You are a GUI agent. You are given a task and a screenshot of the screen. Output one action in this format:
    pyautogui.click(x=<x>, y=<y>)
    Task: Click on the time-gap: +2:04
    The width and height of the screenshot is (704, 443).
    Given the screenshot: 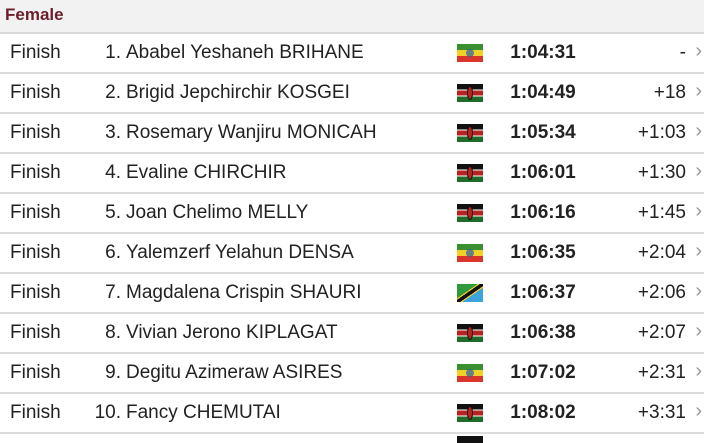 What is the action you would take?
    pyautogui.click(x=661, y=252)
    